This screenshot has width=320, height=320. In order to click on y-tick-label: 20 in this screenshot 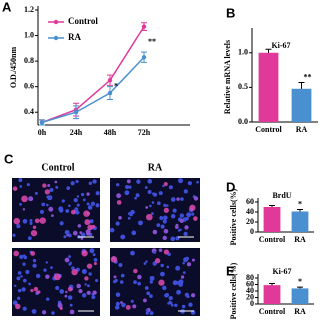, I will do `click(250, 296)`.